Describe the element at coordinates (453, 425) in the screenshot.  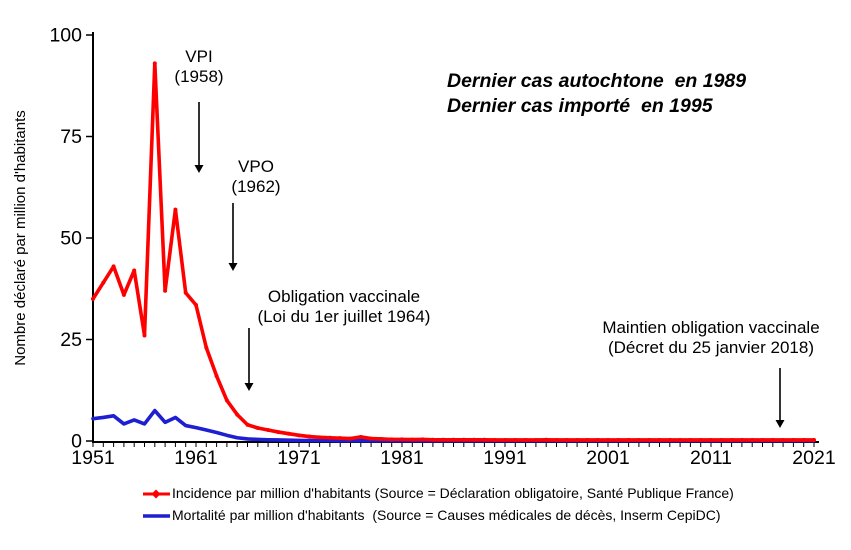
I see `mortalite-line` at that location.